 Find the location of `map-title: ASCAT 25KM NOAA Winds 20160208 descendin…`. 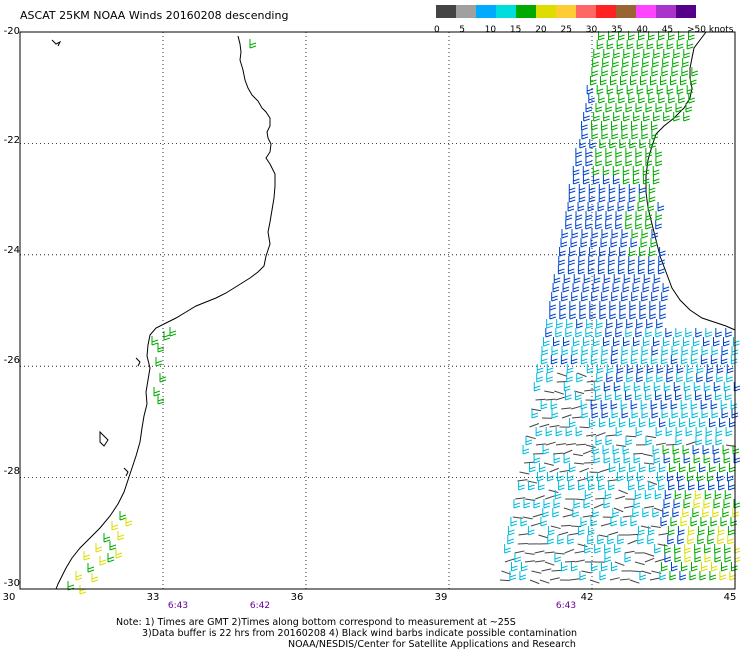

map-title: ASCAT 25KM NOAA Winds 20160208 descendin… is located at coordinates (154, 15).